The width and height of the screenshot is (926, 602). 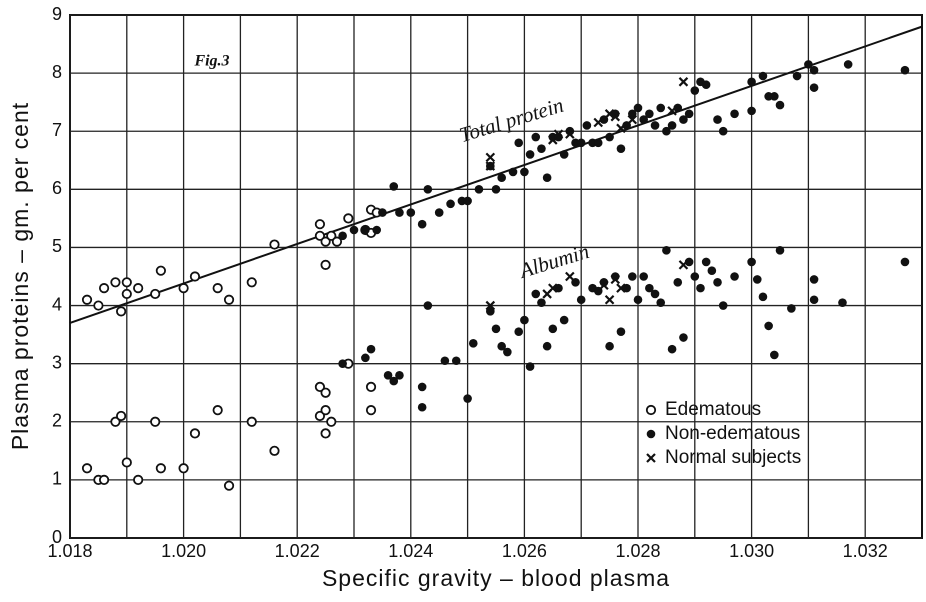 I want to click on legend-label: Non-edematous, so click(x=732, y=433).